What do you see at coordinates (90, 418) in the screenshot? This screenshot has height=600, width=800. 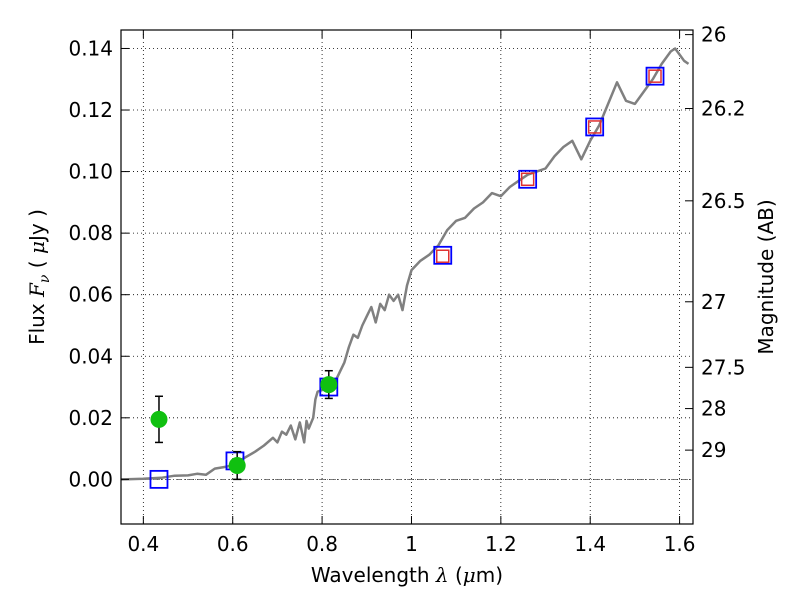 I see `y-tick-label: 0.02` at bounding box center [90, 418].